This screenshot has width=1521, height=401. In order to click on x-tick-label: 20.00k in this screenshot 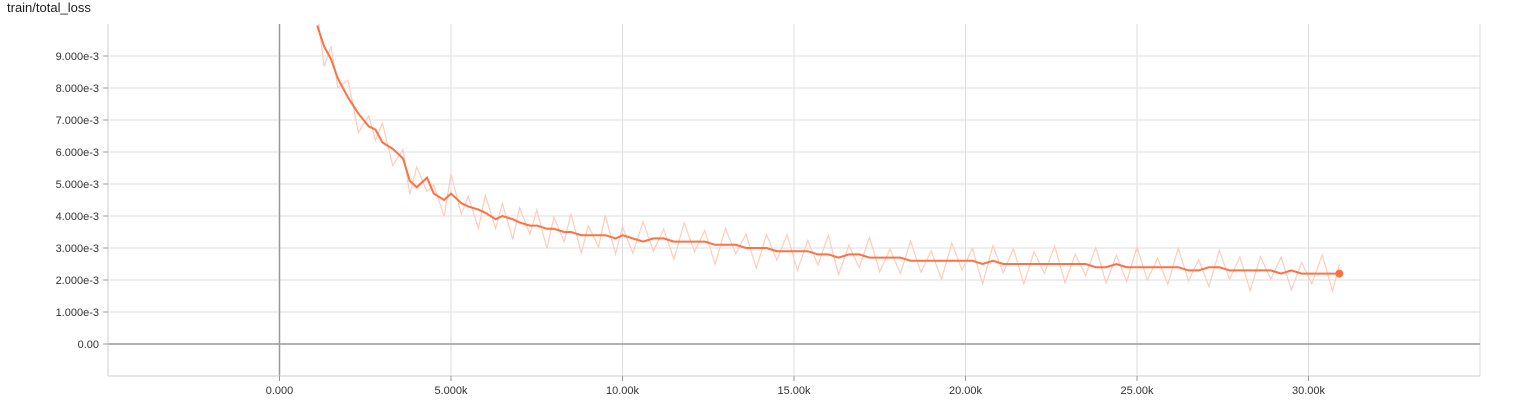, I will do `click(966, 391)`.